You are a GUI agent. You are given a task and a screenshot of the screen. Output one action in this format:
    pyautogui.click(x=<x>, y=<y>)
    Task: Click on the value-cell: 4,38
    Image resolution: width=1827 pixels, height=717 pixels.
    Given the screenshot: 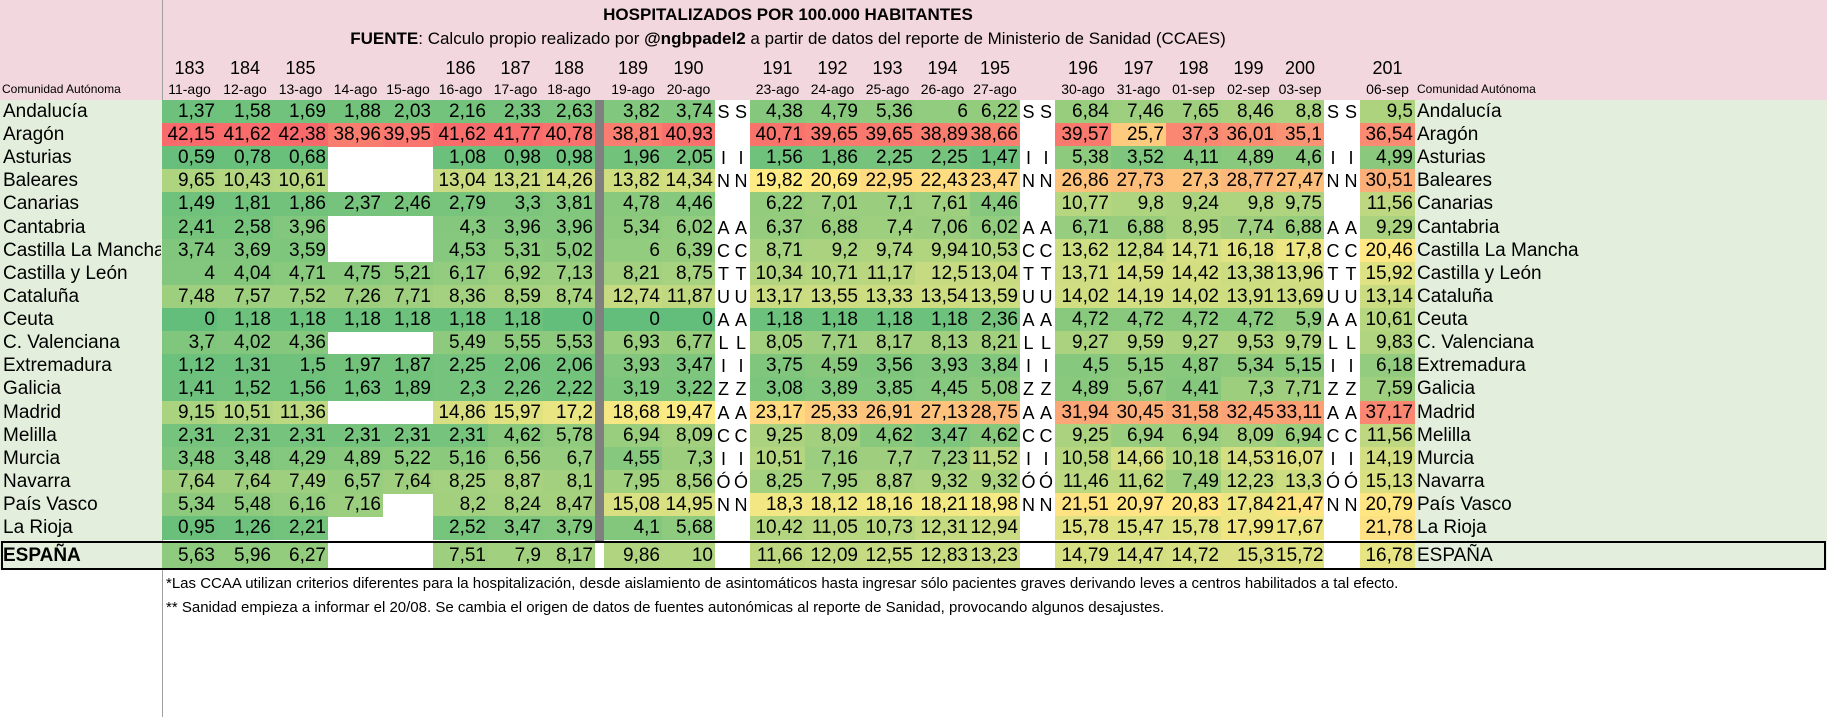 What is the action you would take?
    pyautogui.click(x=777, y=112)
    